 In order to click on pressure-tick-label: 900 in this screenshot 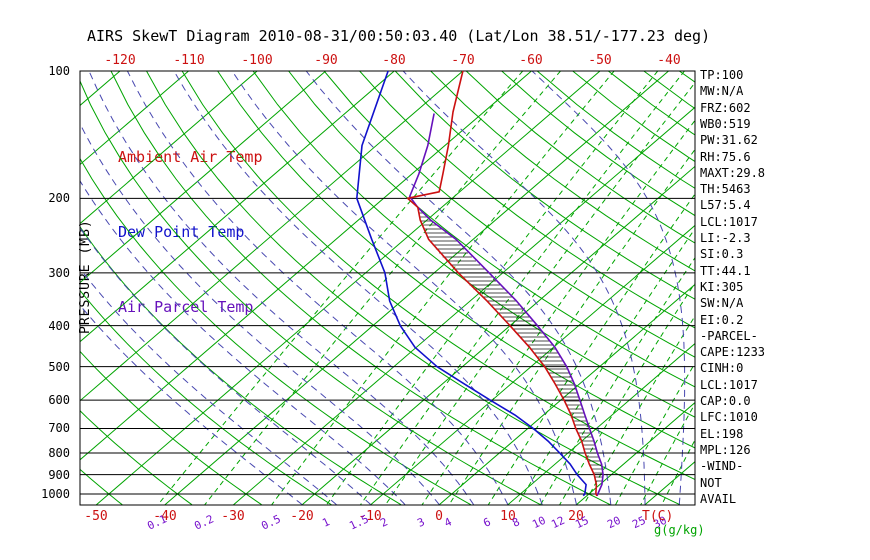, I will do `click(59, 475)`.